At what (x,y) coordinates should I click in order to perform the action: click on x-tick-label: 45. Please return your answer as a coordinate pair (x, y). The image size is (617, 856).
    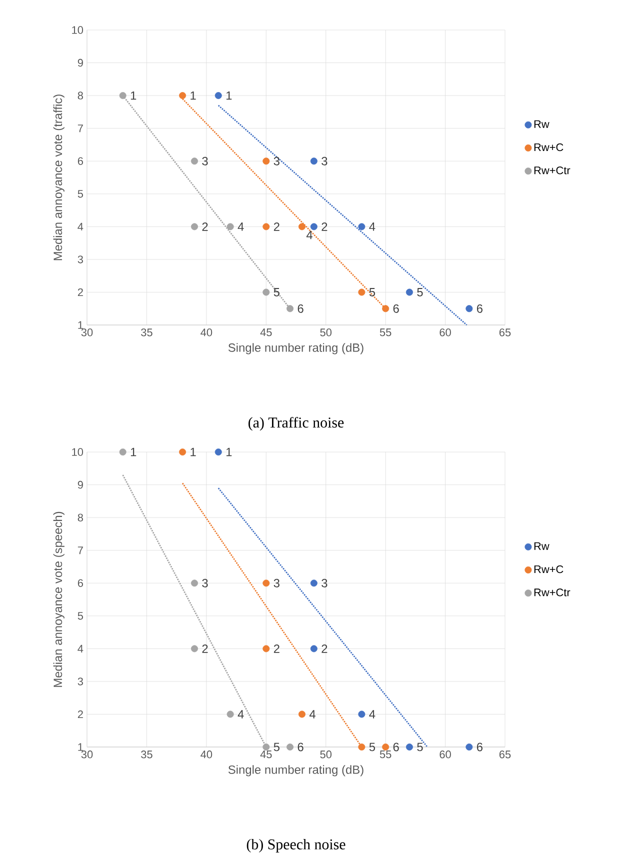
    Looking at the image, I should click on (266, 754).